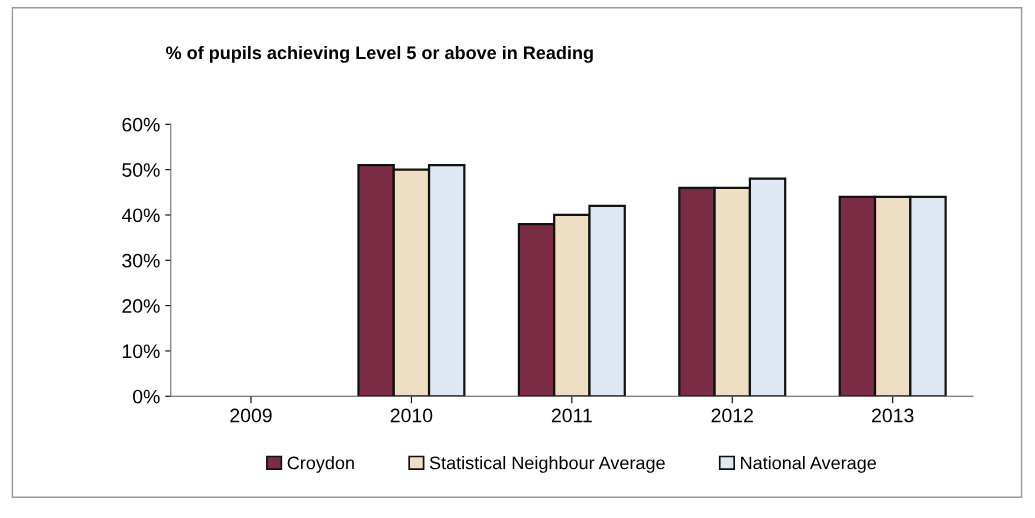 The height and width of the screenshot is (518, 1035). What do you see at coordinates (141, 306) in the screenshot?
I see `y-tick-label: 20%` at bounding box center [141, 306].